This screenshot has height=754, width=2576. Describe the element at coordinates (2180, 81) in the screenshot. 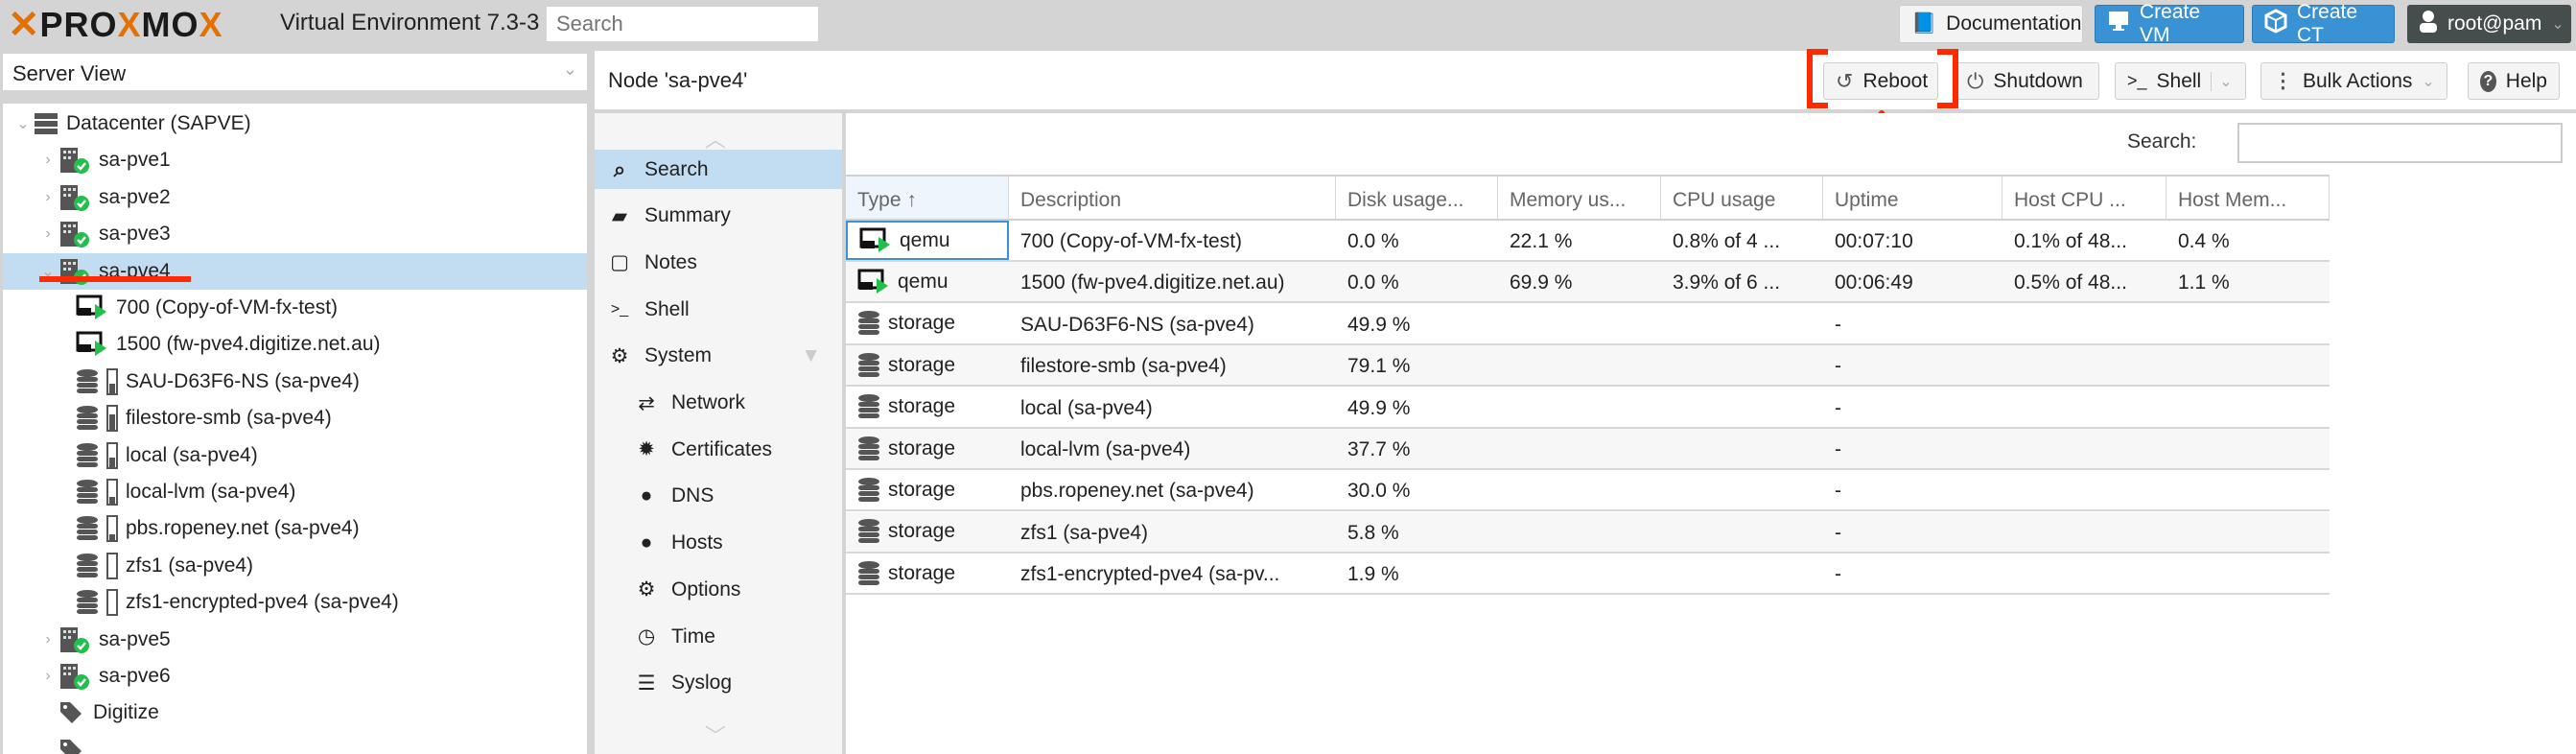

I see `shell-button: >_ Shell ⌄` at that location.